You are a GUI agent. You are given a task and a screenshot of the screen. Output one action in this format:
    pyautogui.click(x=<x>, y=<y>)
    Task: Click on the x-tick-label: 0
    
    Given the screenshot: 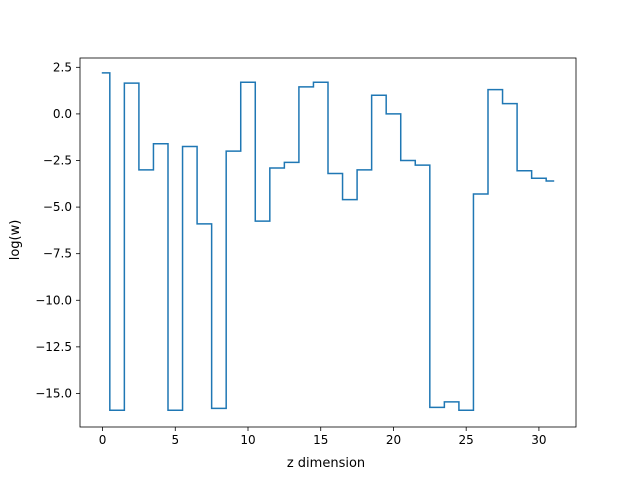 What is the action you would take?
    pyautogui.click(x=103, y=440)
    